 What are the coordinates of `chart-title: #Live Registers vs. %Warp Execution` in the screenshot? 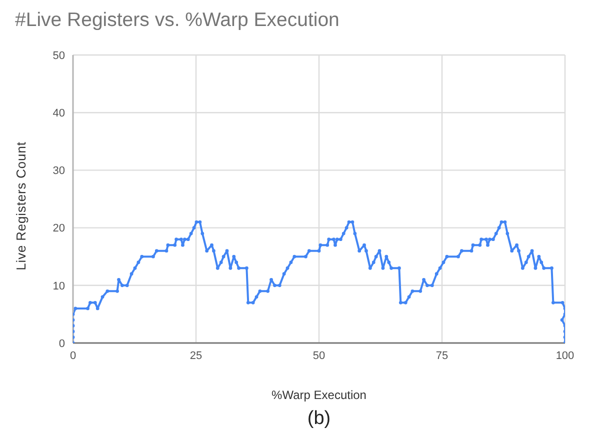 It's located at (177, 20).